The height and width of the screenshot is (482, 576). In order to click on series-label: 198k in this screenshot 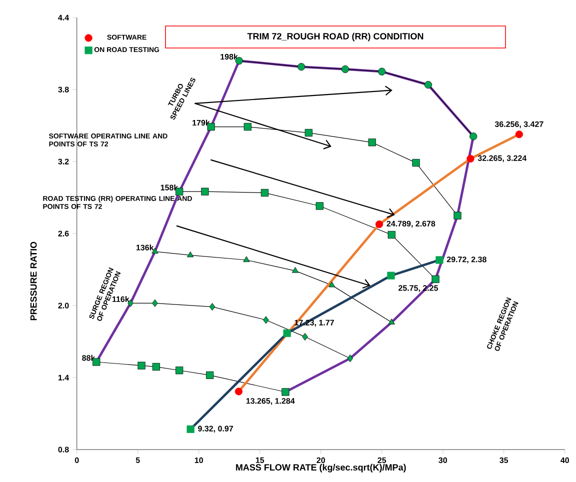, I will do `click(229, 57)`.